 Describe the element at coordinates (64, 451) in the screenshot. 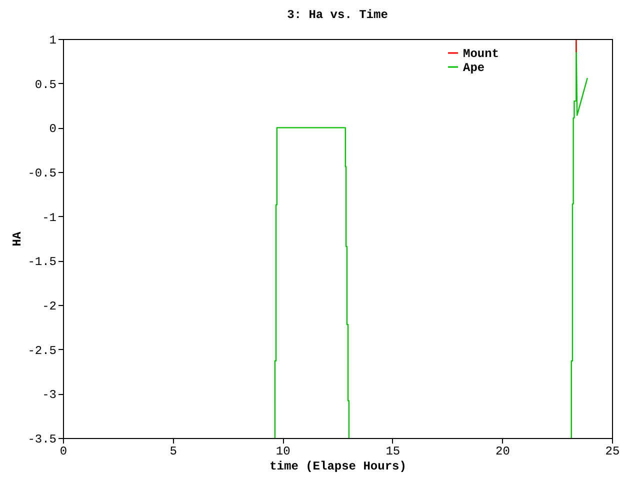

I see `x-tick-label: 0` at that location.